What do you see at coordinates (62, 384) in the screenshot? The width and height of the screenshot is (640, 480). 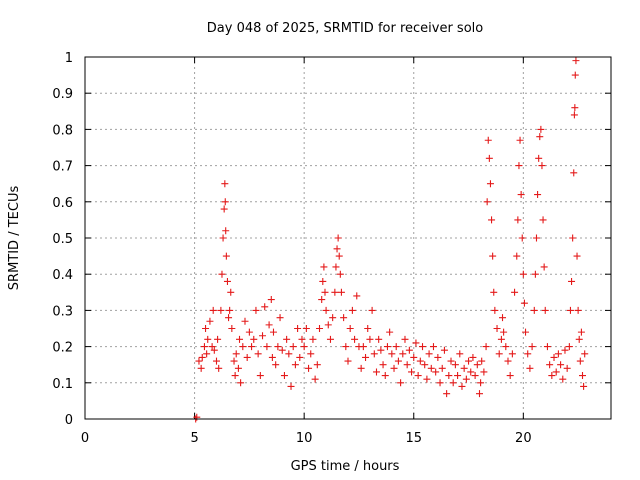 I see `y-tick-label: 0.1` at bounding box center [62, 384].